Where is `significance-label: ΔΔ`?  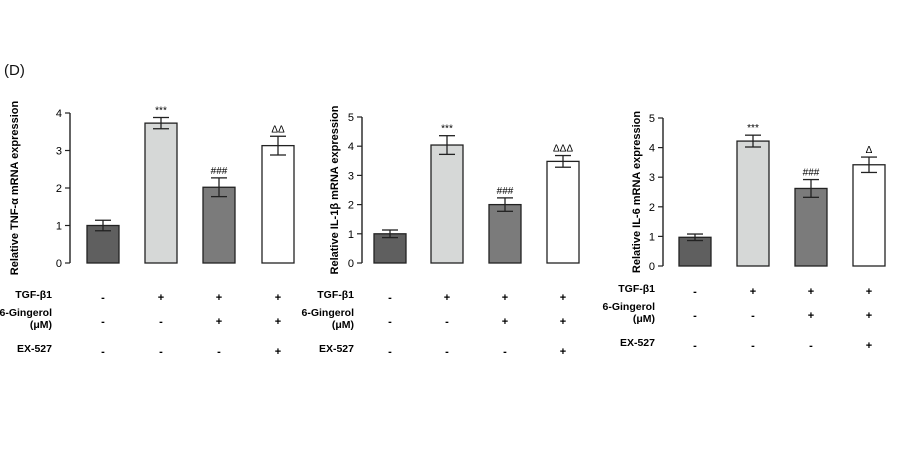
significance-label: ΔΔ is located at coordinates (278, 129).